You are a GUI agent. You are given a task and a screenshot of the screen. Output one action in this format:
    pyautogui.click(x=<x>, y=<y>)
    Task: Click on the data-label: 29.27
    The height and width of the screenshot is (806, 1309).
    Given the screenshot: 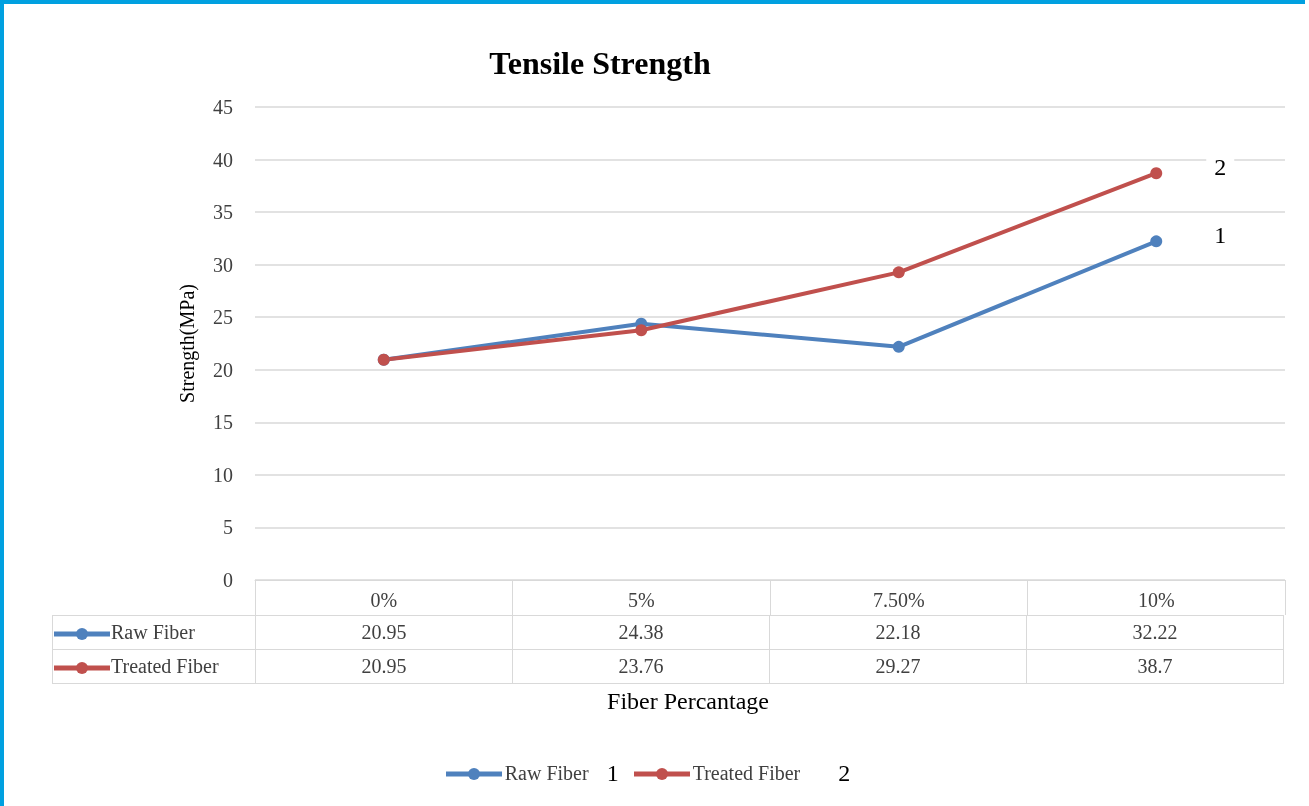 What is the action you would take?
    pyautogui.click(x=898, y=666)
    